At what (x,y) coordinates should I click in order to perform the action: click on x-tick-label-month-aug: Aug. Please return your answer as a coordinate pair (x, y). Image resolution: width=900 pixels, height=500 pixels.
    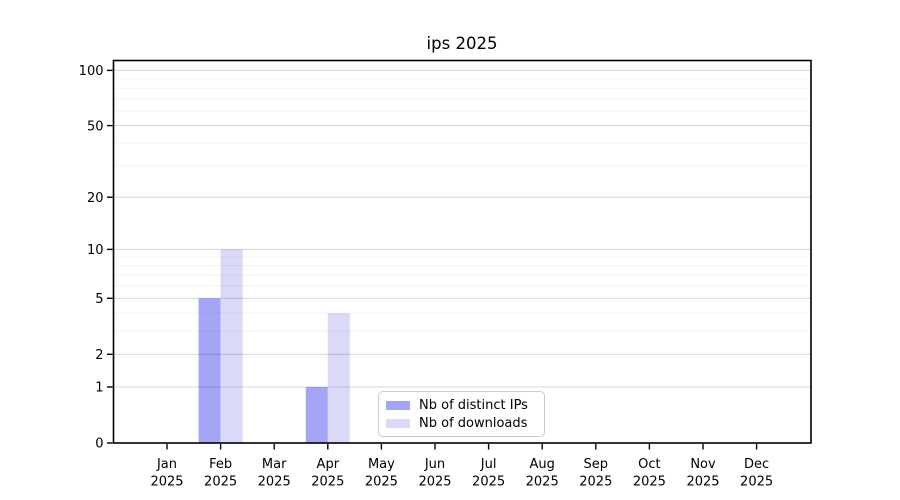
    Looking at the image, I should click on (542, 464).